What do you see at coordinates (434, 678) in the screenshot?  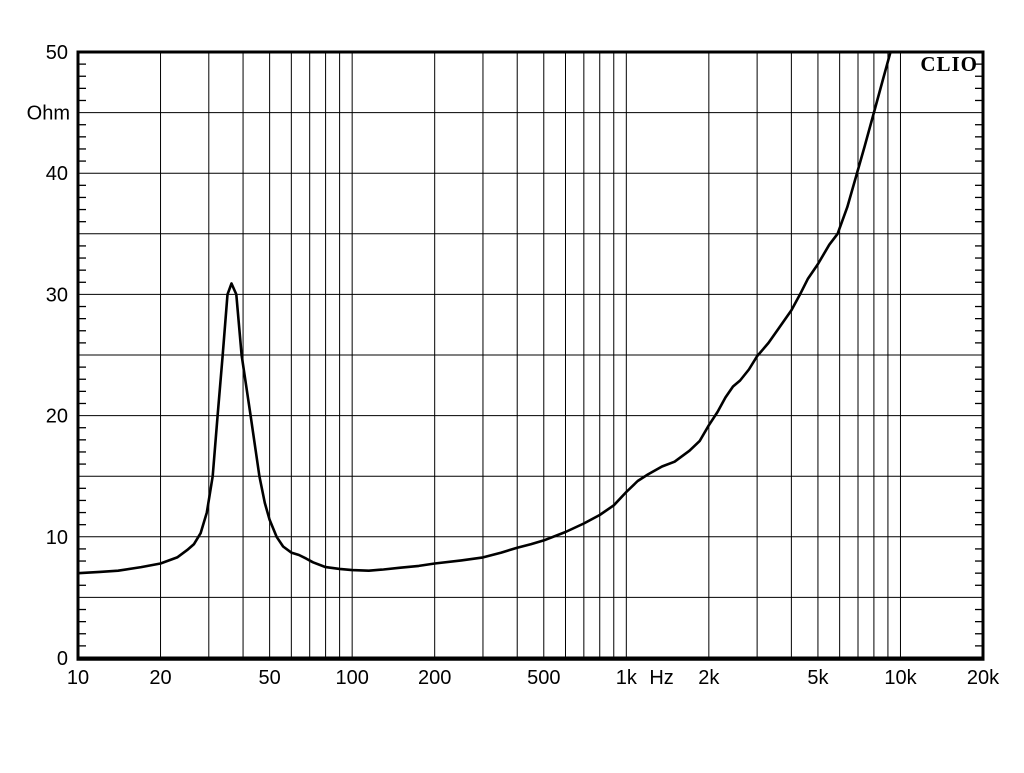 I see `x-tick-label: 200` at bounding box center [434, 678].